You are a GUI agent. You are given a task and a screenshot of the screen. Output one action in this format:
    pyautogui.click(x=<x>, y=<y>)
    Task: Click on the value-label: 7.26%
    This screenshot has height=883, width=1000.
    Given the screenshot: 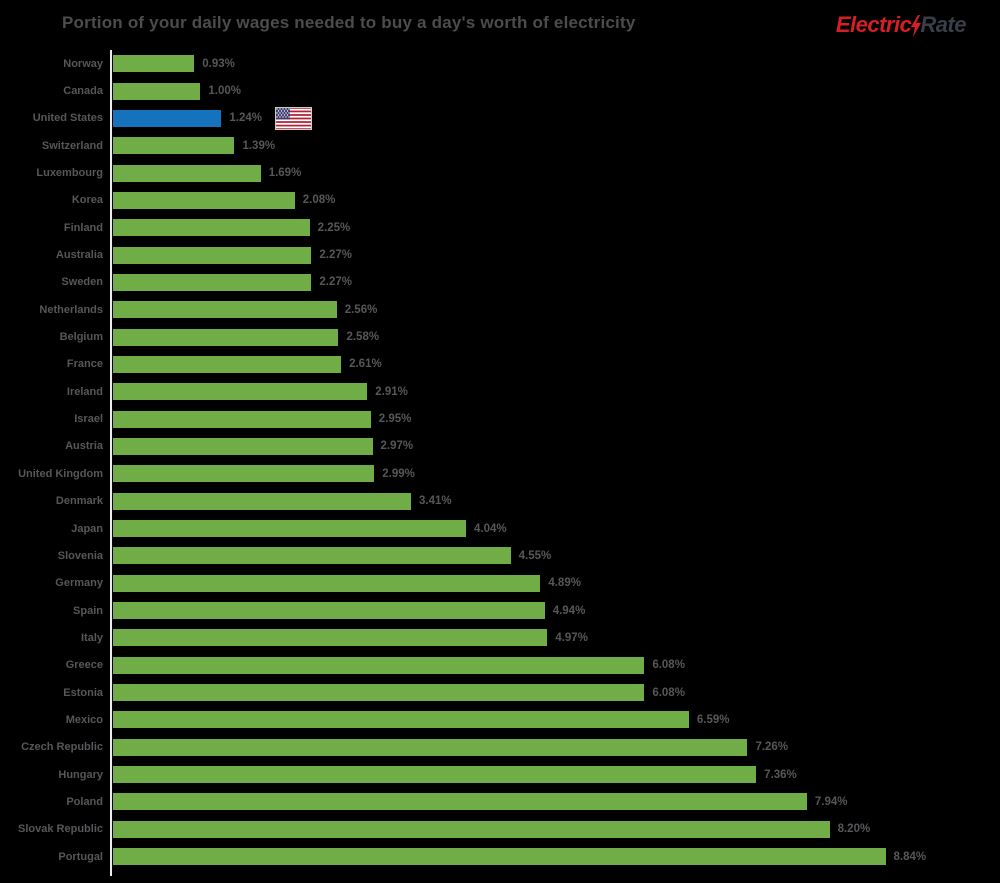 What is the action you would take?
    pyautogui.click(x=772, y=747)
    